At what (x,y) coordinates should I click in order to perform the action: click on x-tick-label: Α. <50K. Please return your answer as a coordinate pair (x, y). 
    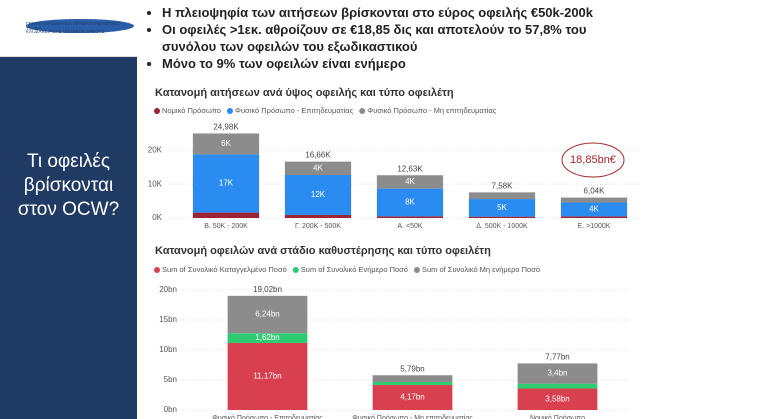
    Looking at the image, I should click on (409, 226).